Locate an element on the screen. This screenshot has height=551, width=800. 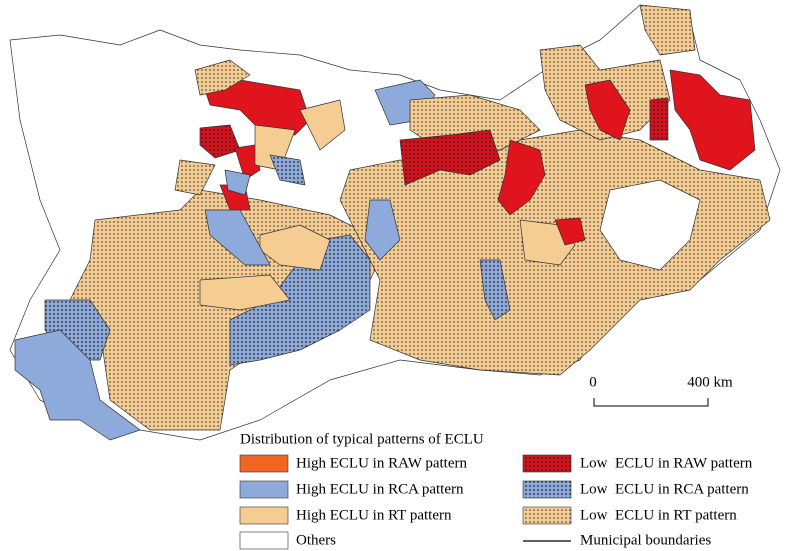
scale-bar: 0 400 km is located at coordinates (661, 390).